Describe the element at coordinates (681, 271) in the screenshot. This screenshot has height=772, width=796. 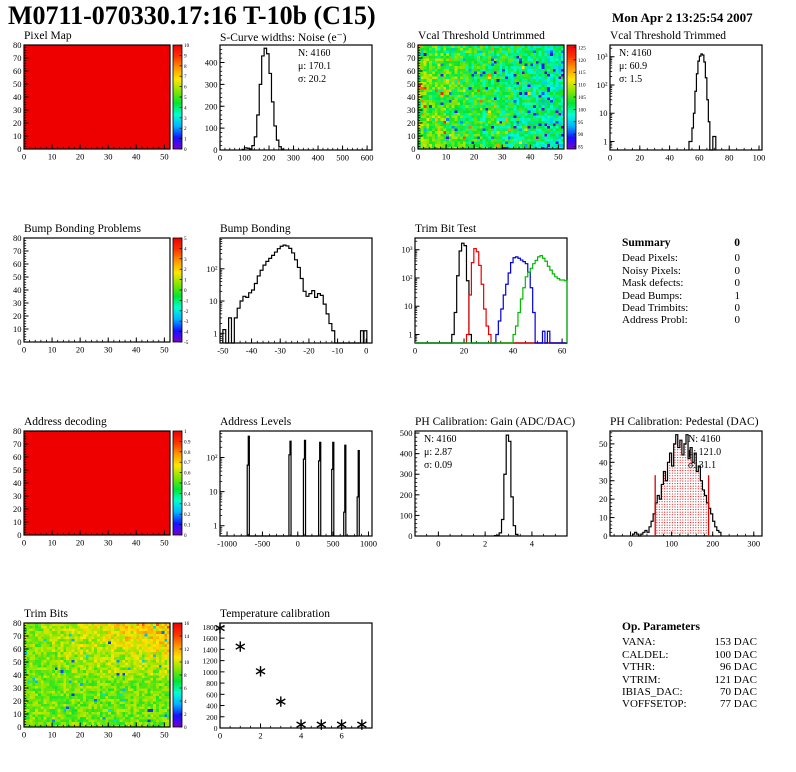
I see `summary-row: Noisy Pixels: 0` at that location.